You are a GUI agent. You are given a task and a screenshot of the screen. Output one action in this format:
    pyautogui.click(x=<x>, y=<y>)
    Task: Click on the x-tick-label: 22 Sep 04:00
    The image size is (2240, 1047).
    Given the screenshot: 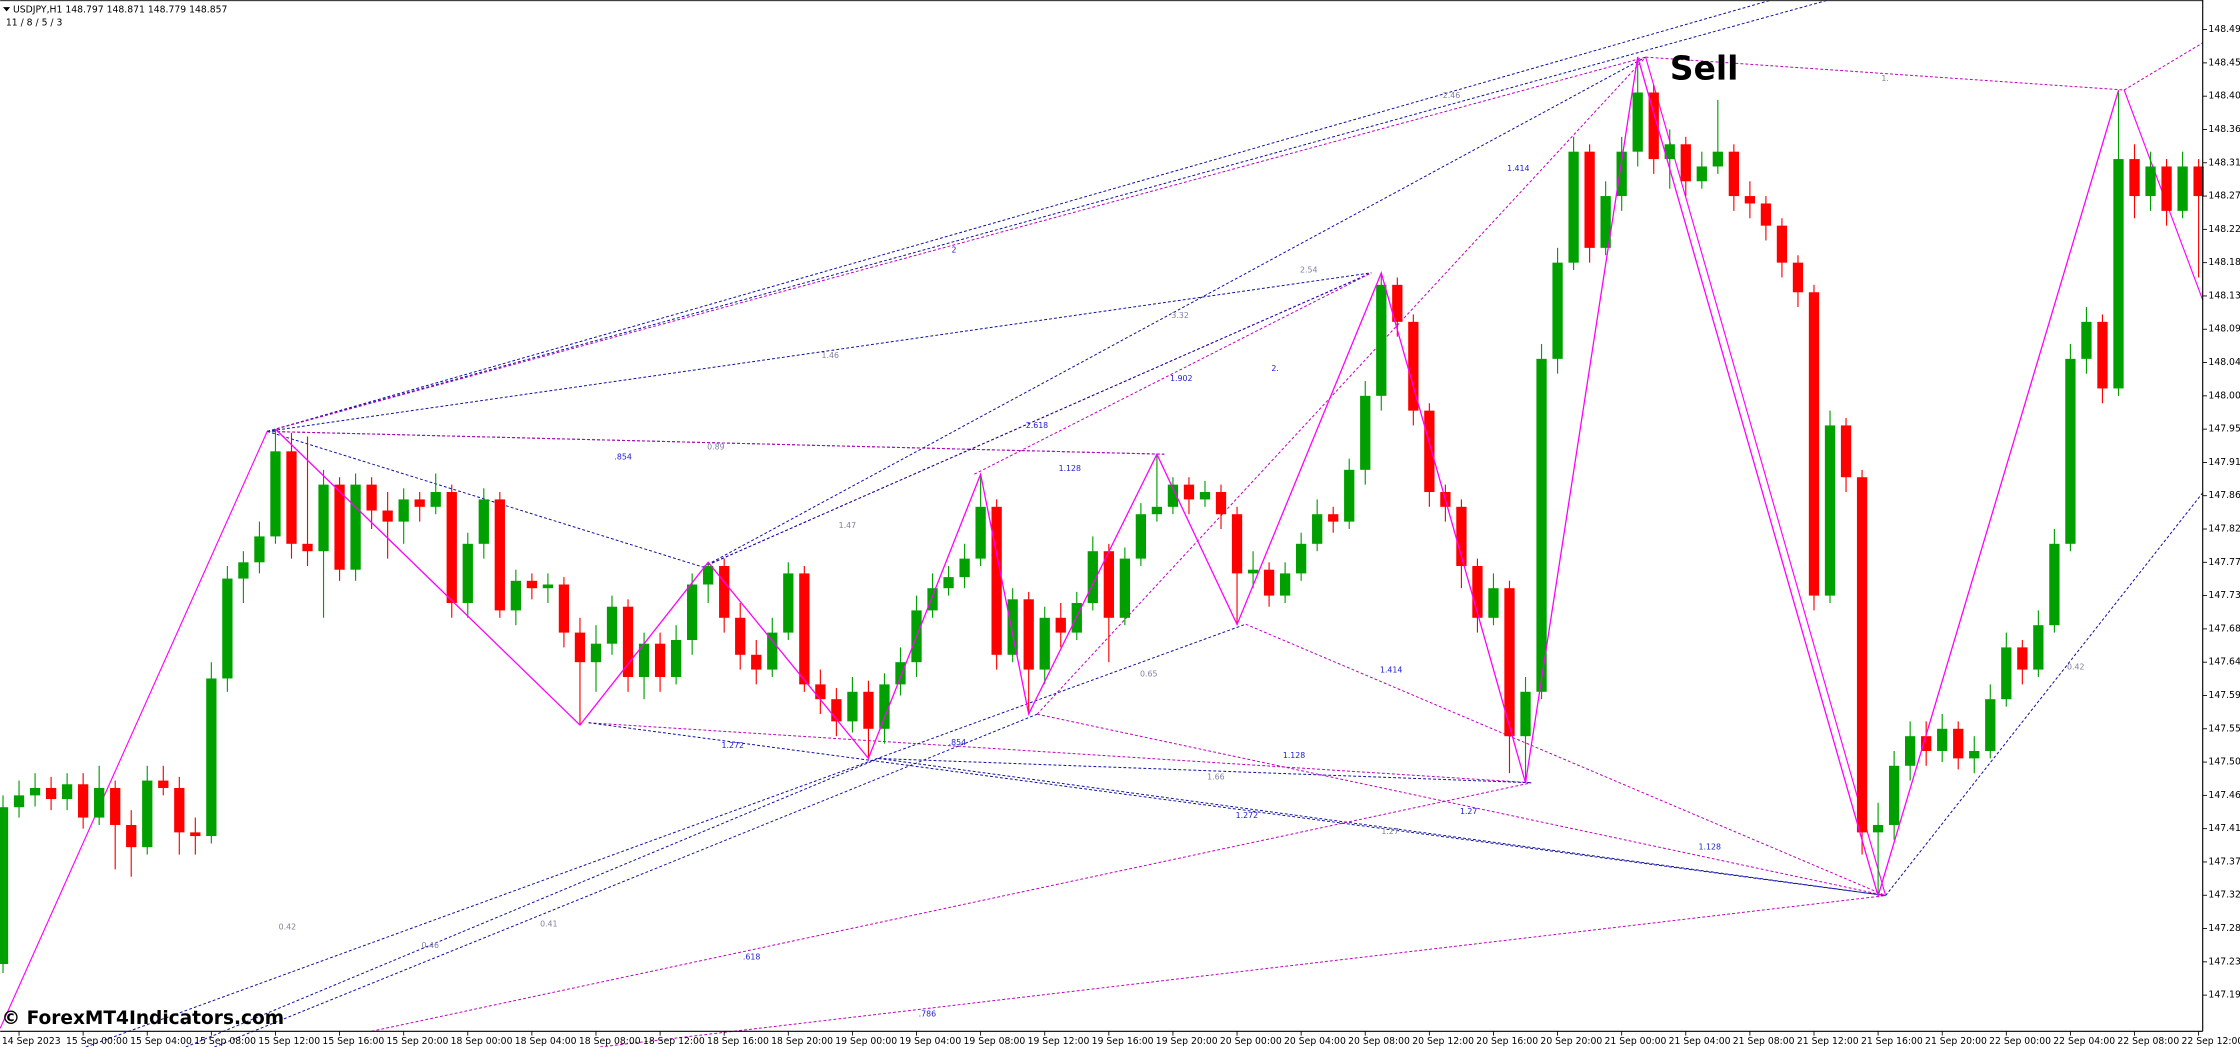 What is the action you would take?
    pyautogui.click(x=2084, y=1041)
    